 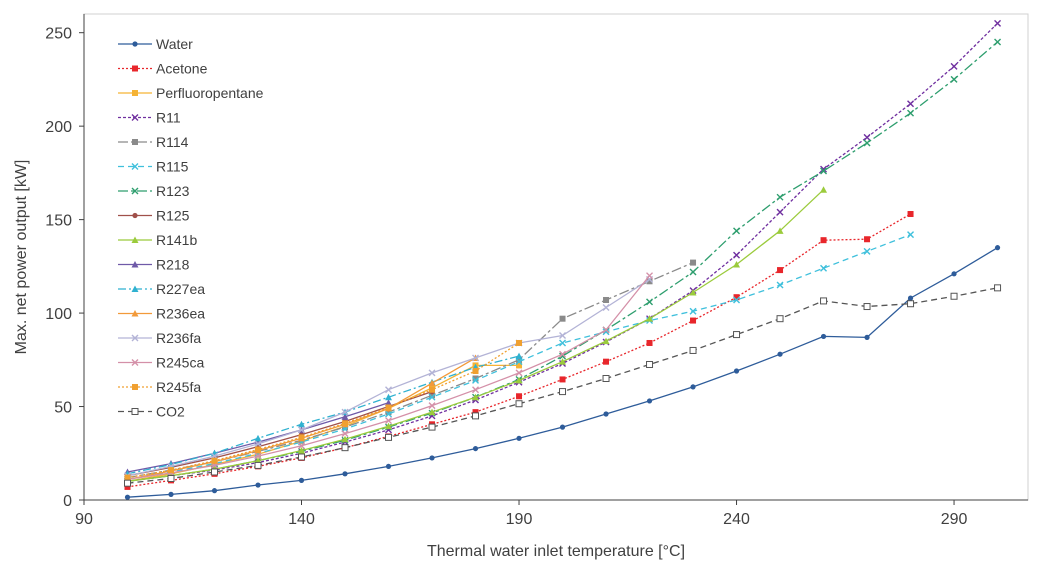 What do you see at coordinates (180, 314) in the screenshot?
I see `legend-label: R236ea` at bounding box center [180, 314].